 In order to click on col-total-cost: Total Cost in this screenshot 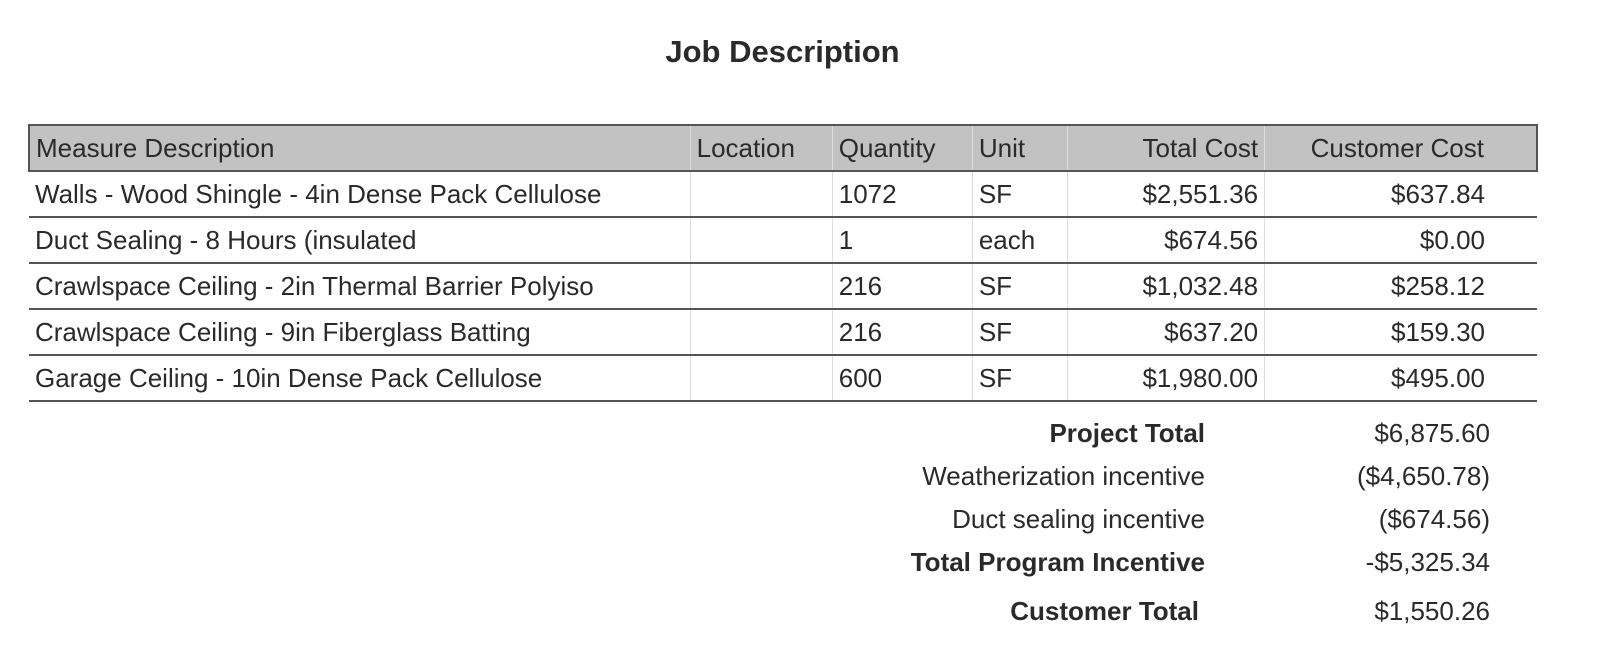, I will do `click(1166, 148)`.